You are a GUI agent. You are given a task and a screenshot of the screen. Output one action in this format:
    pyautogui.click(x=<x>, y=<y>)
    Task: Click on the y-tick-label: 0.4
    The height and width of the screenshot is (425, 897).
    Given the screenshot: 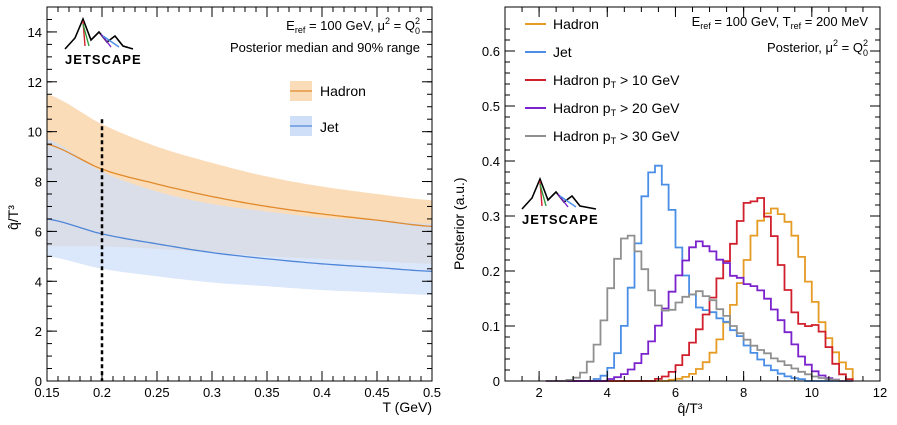 What is the action you would take?
    pyautogui.click(x=491, y=161)
    